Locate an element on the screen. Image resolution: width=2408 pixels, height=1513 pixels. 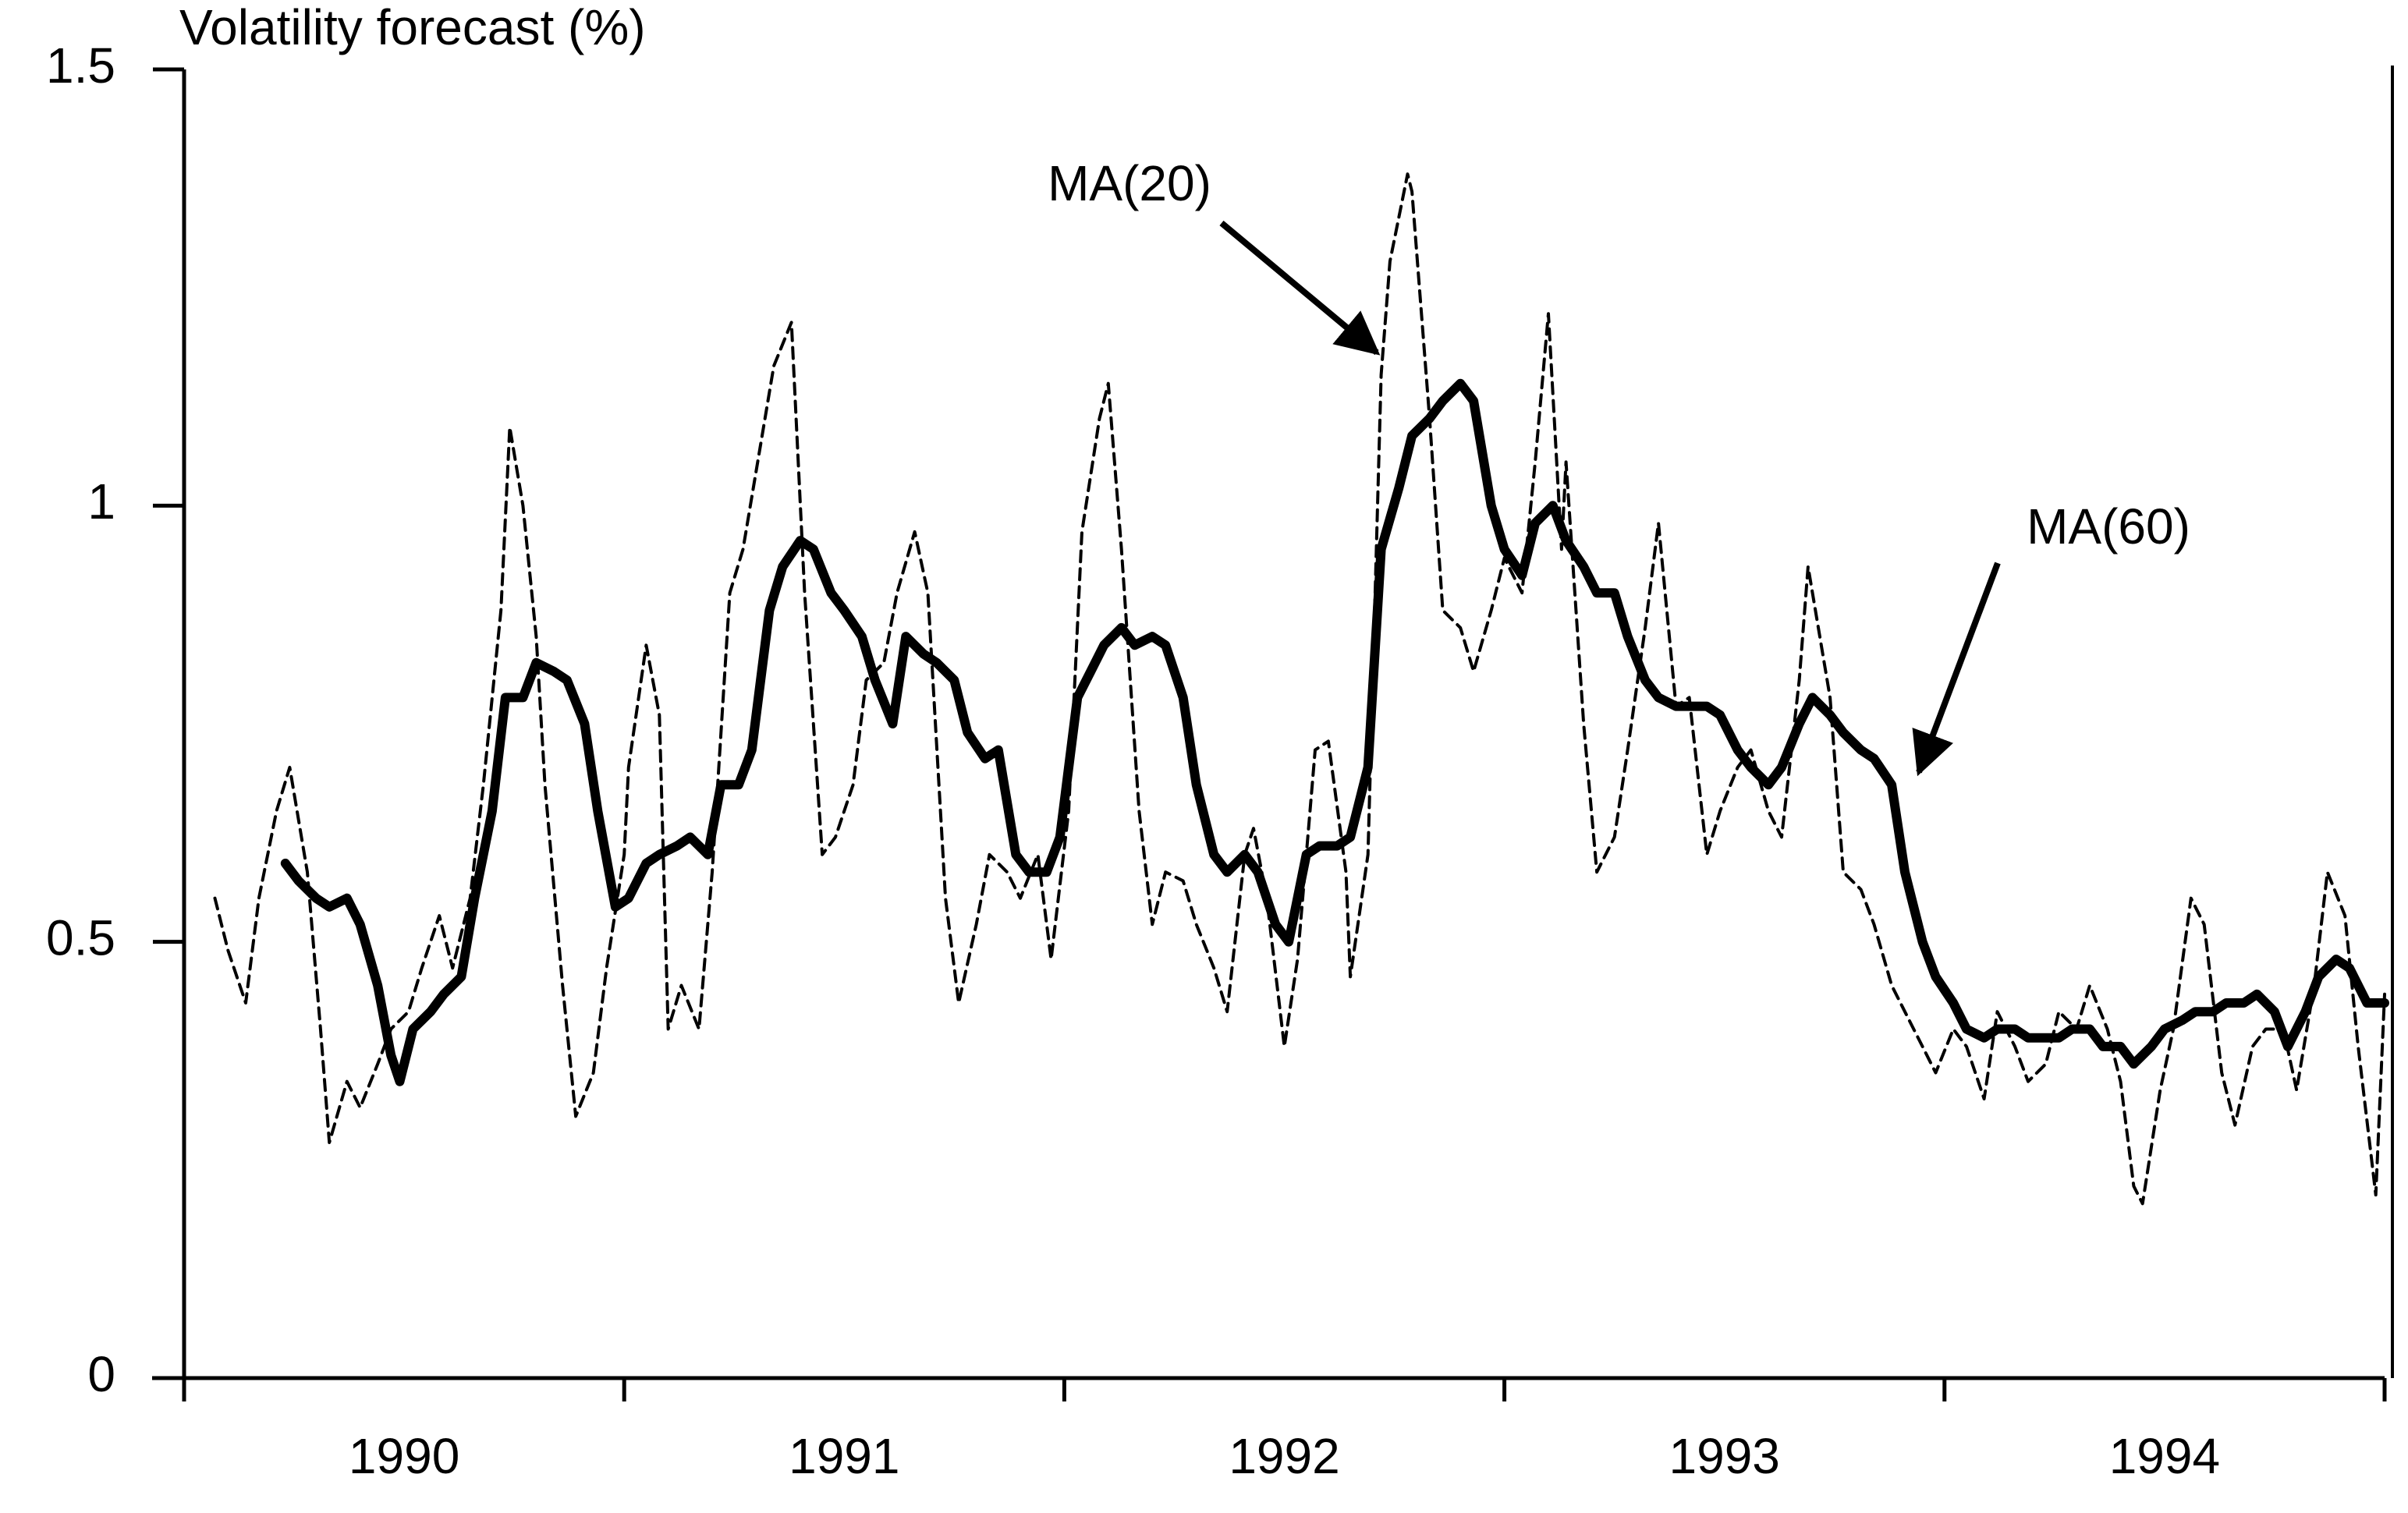
y-tick-label: 1.5 is located at coordinates (81, 65).